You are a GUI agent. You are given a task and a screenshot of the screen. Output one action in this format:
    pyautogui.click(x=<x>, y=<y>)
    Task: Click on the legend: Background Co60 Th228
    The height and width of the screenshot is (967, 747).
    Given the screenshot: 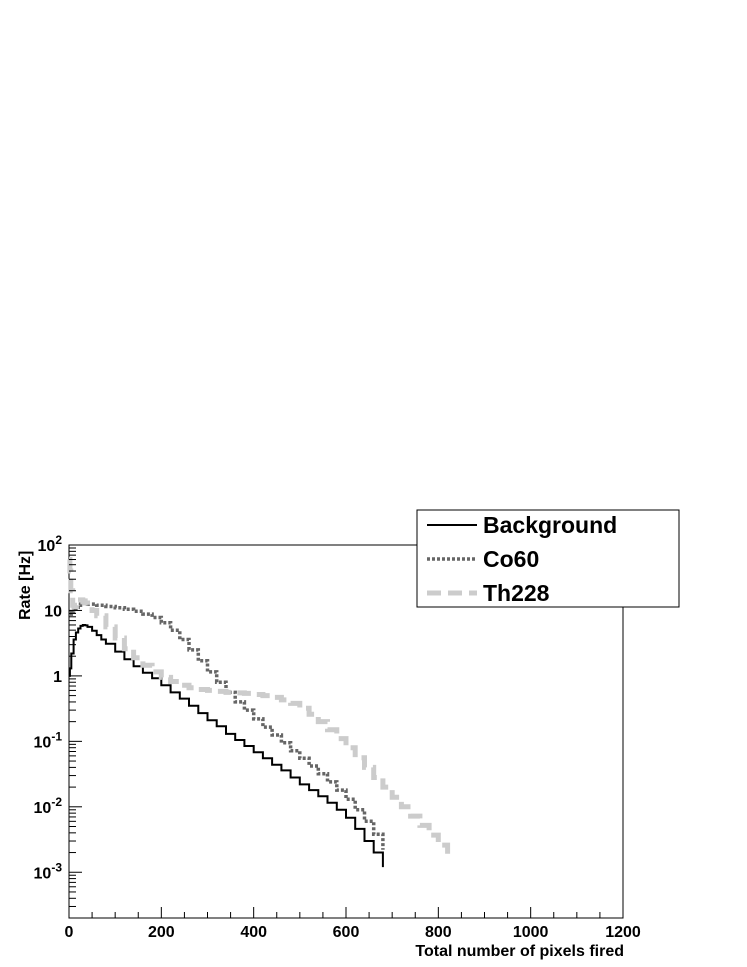 What is the action you would take?
    pyautogui.click(x=548, y=558)
    